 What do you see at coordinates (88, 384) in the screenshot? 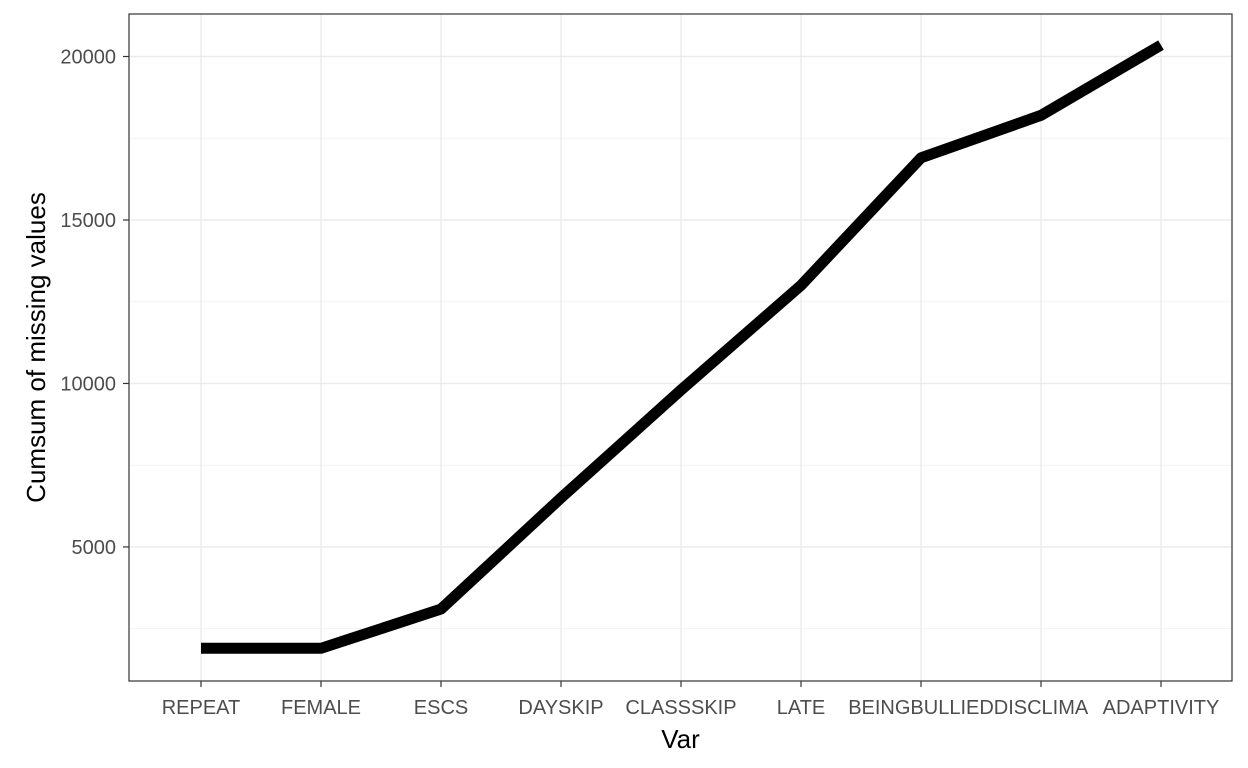
I see `y-tick-label: 10000` at bounding box center [88, 384].